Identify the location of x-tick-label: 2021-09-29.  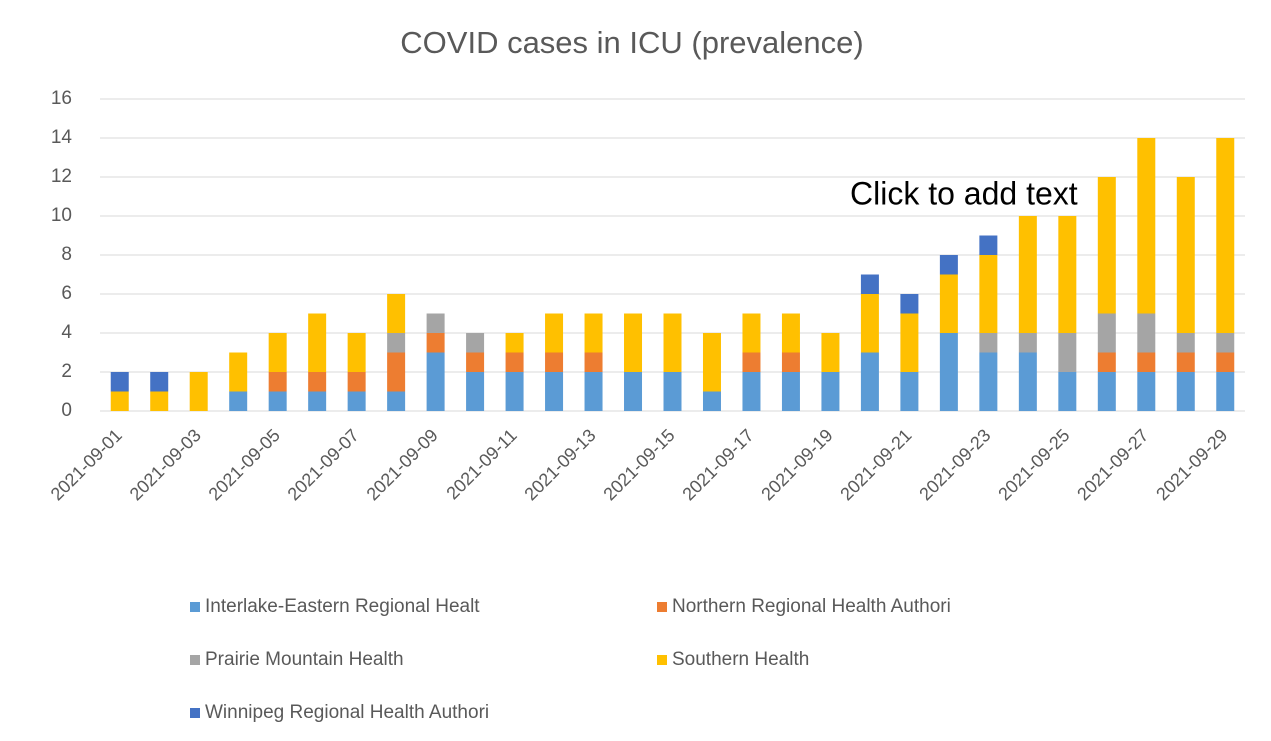
(1191, 464).